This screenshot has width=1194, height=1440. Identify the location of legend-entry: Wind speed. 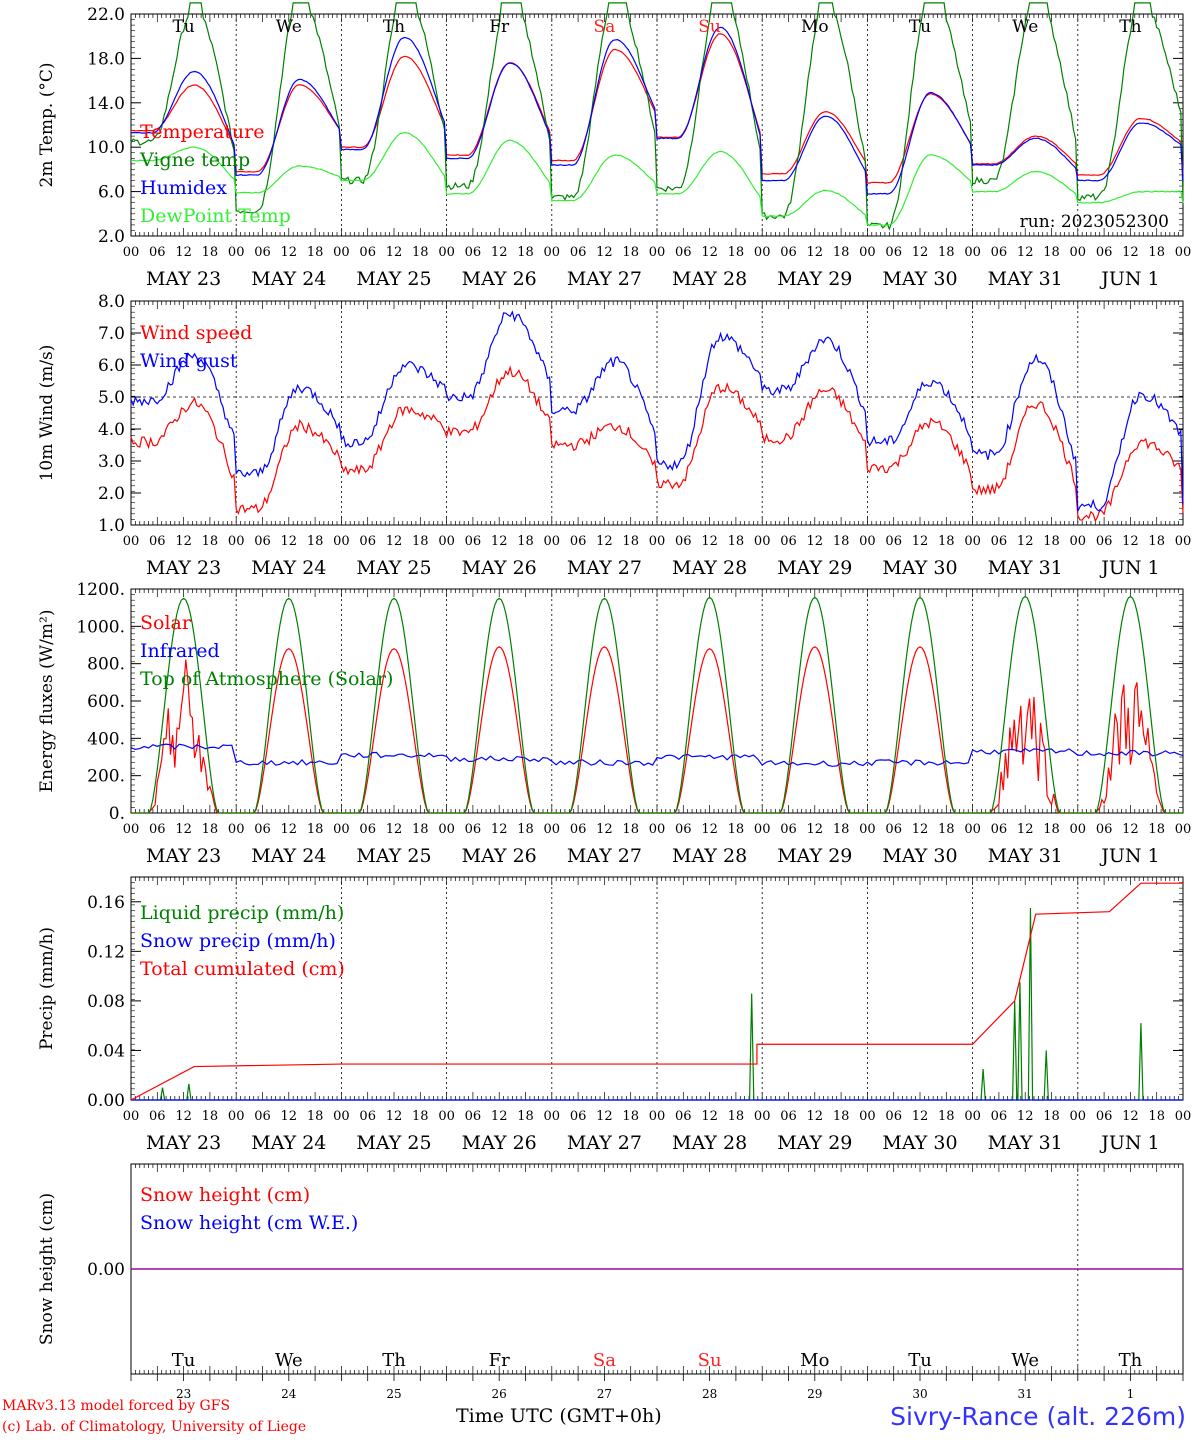
(196, 333).